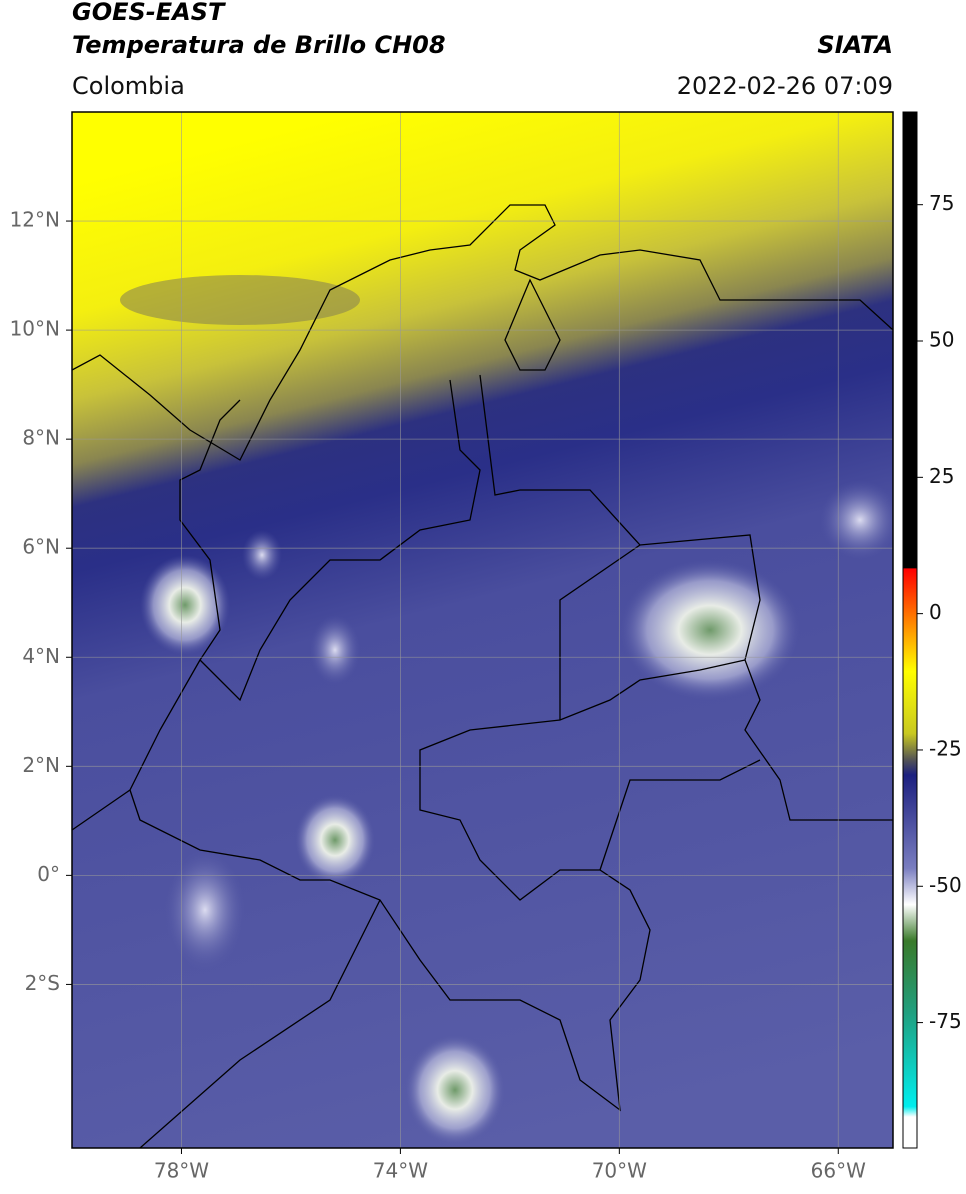  I want to click on x-tick-label: 66°W, so click(838, 1171).